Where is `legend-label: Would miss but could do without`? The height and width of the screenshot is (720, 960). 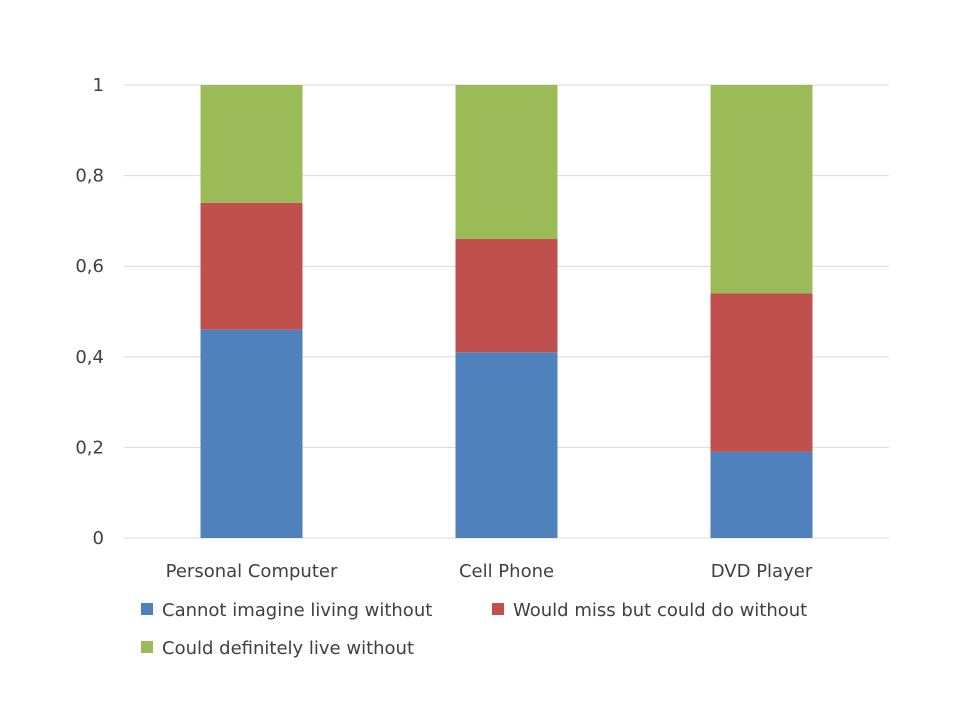
legend-label: Would miss but could do without is located at coordinates (660, 610).